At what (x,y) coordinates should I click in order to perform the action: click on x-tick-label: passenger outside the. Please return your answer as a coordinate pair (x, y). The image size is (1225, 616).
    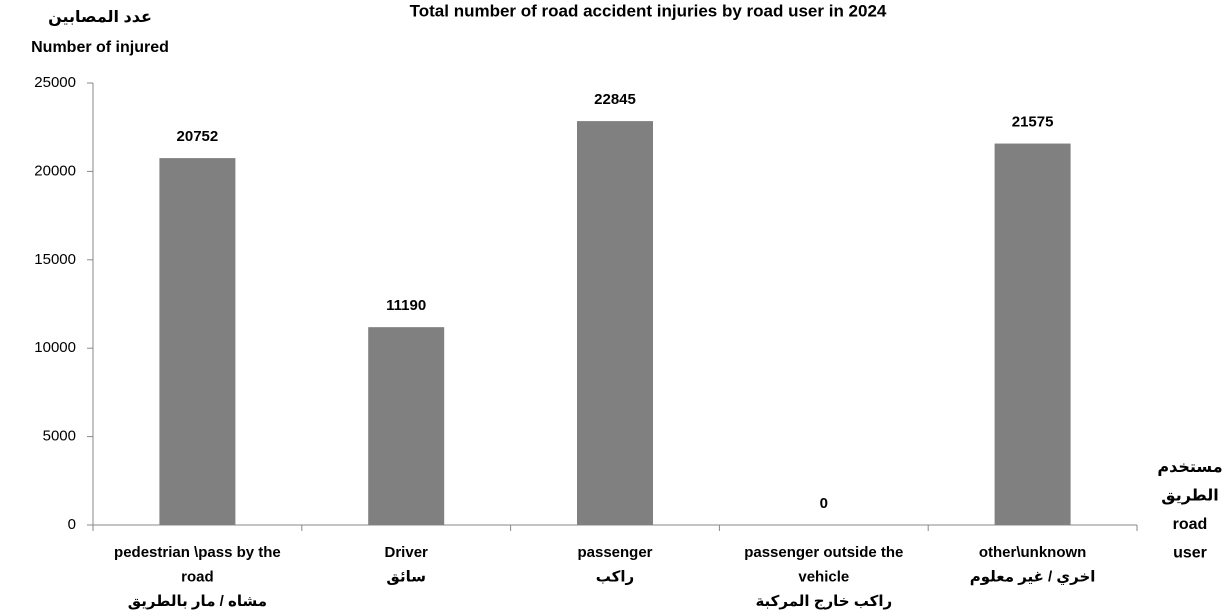
    Looking at the image, I should click on (823, 552).